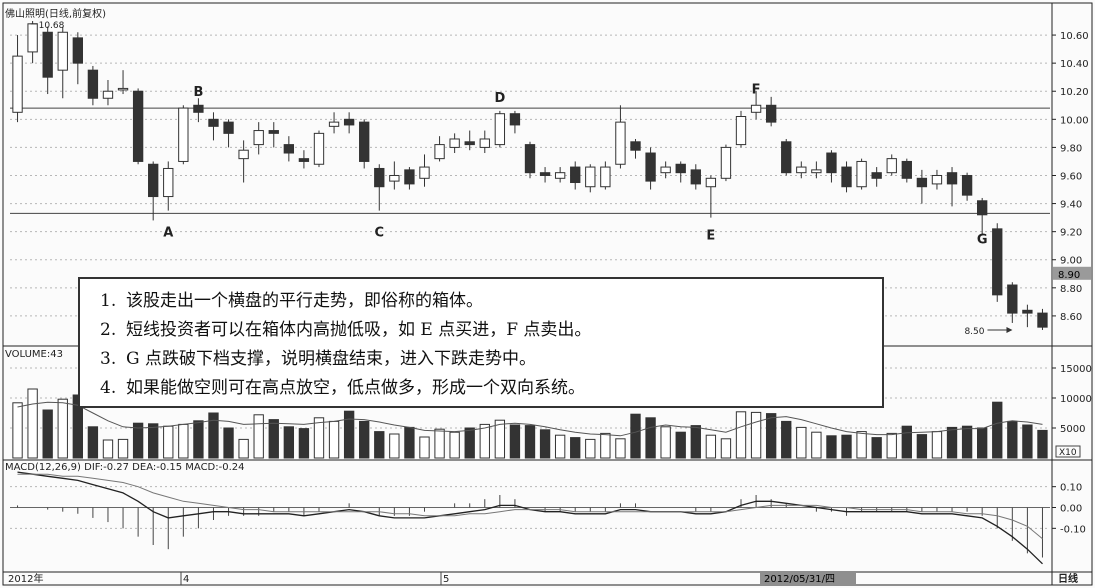 The image size is (1095, 588). What do you see at coordinates (491, 330) in the screenshot?
I see `note-line-2: 2. 短线投资者可以在箱体内高抛低吸，如 E 点买进，F 点卖出。` at bounding box center [491, 330].